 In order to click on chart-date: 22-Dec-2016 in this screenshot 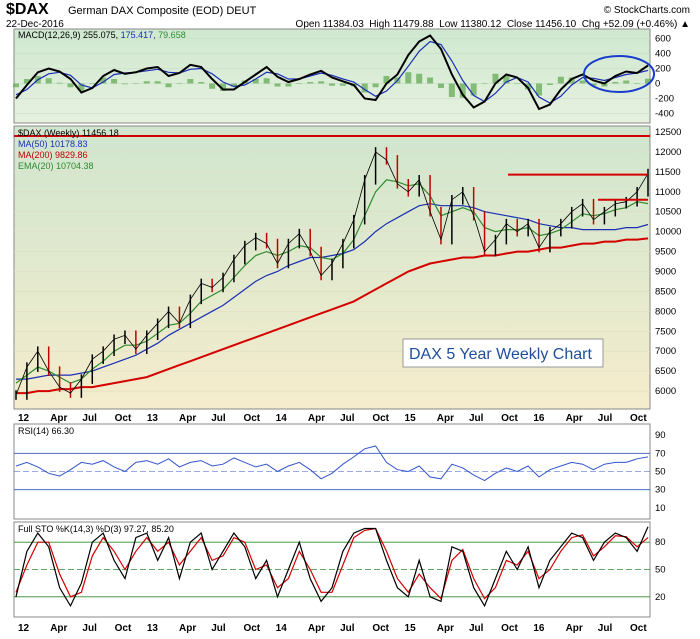, I will do `click(35, 24)`.